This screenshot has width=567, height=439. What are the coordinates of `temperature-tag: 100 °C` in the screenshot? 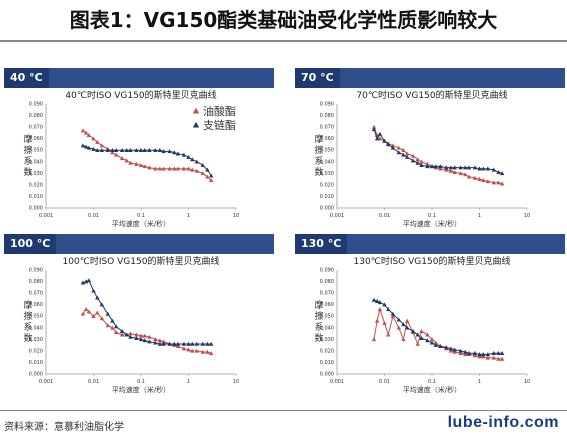 It's located at (30, 244).